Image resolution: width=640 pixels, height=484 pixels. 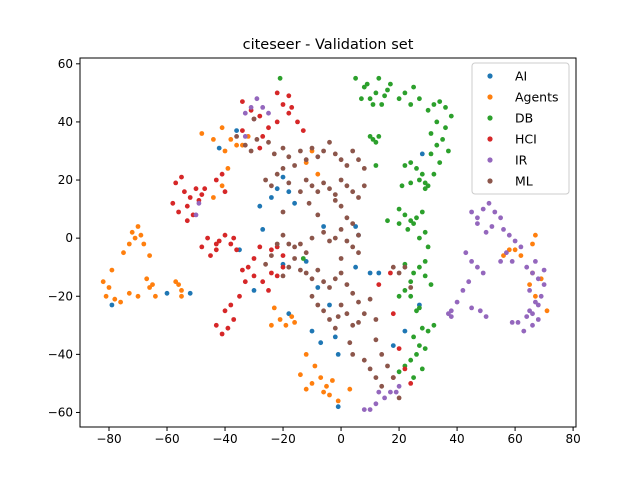 What do you see at coordinates (514, 439) in the screenshot?
I see `x-tick-label: 60` at bounding box center [514, 439].